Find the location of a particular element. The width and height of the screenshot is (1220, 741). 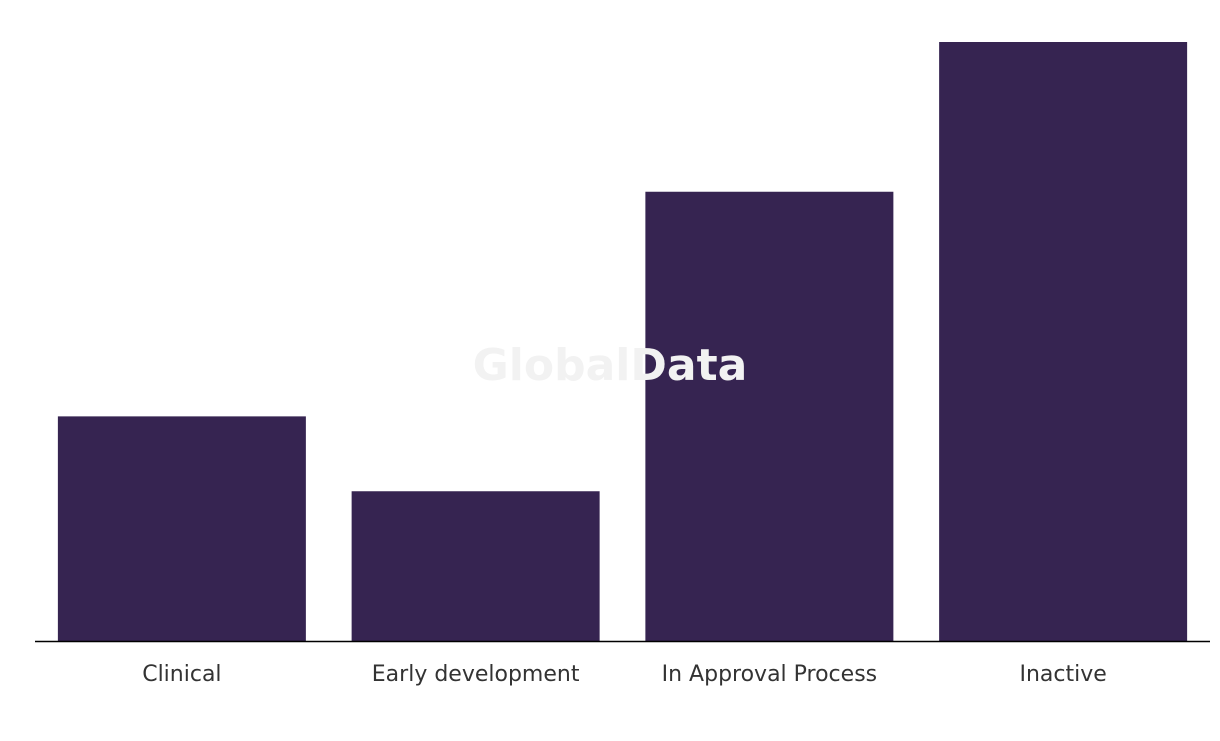

x-tick-label: Early development is located at coordinates (476, 674).